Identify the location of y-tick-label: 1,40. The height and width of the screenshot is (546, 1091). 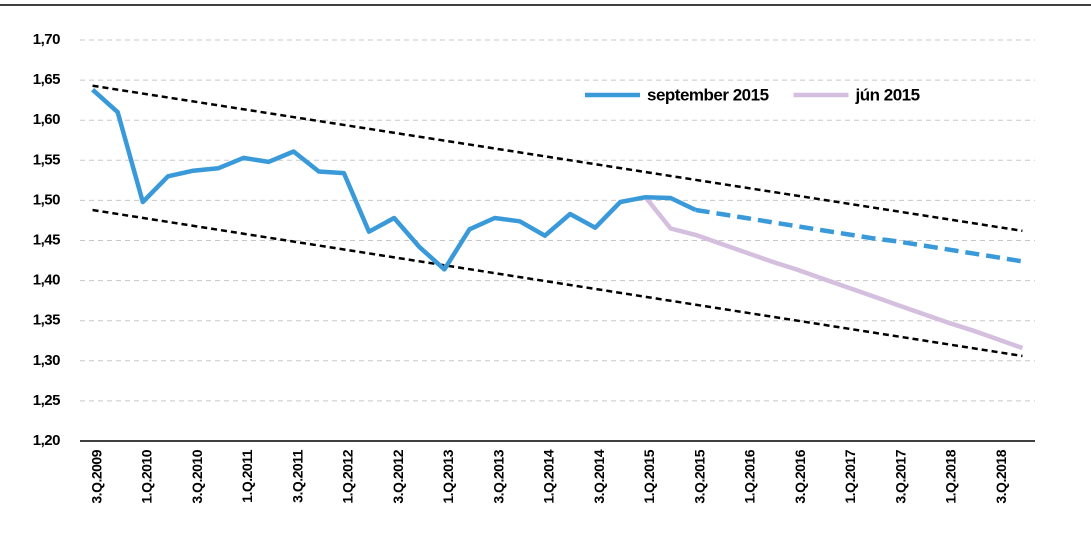
(46, 280).